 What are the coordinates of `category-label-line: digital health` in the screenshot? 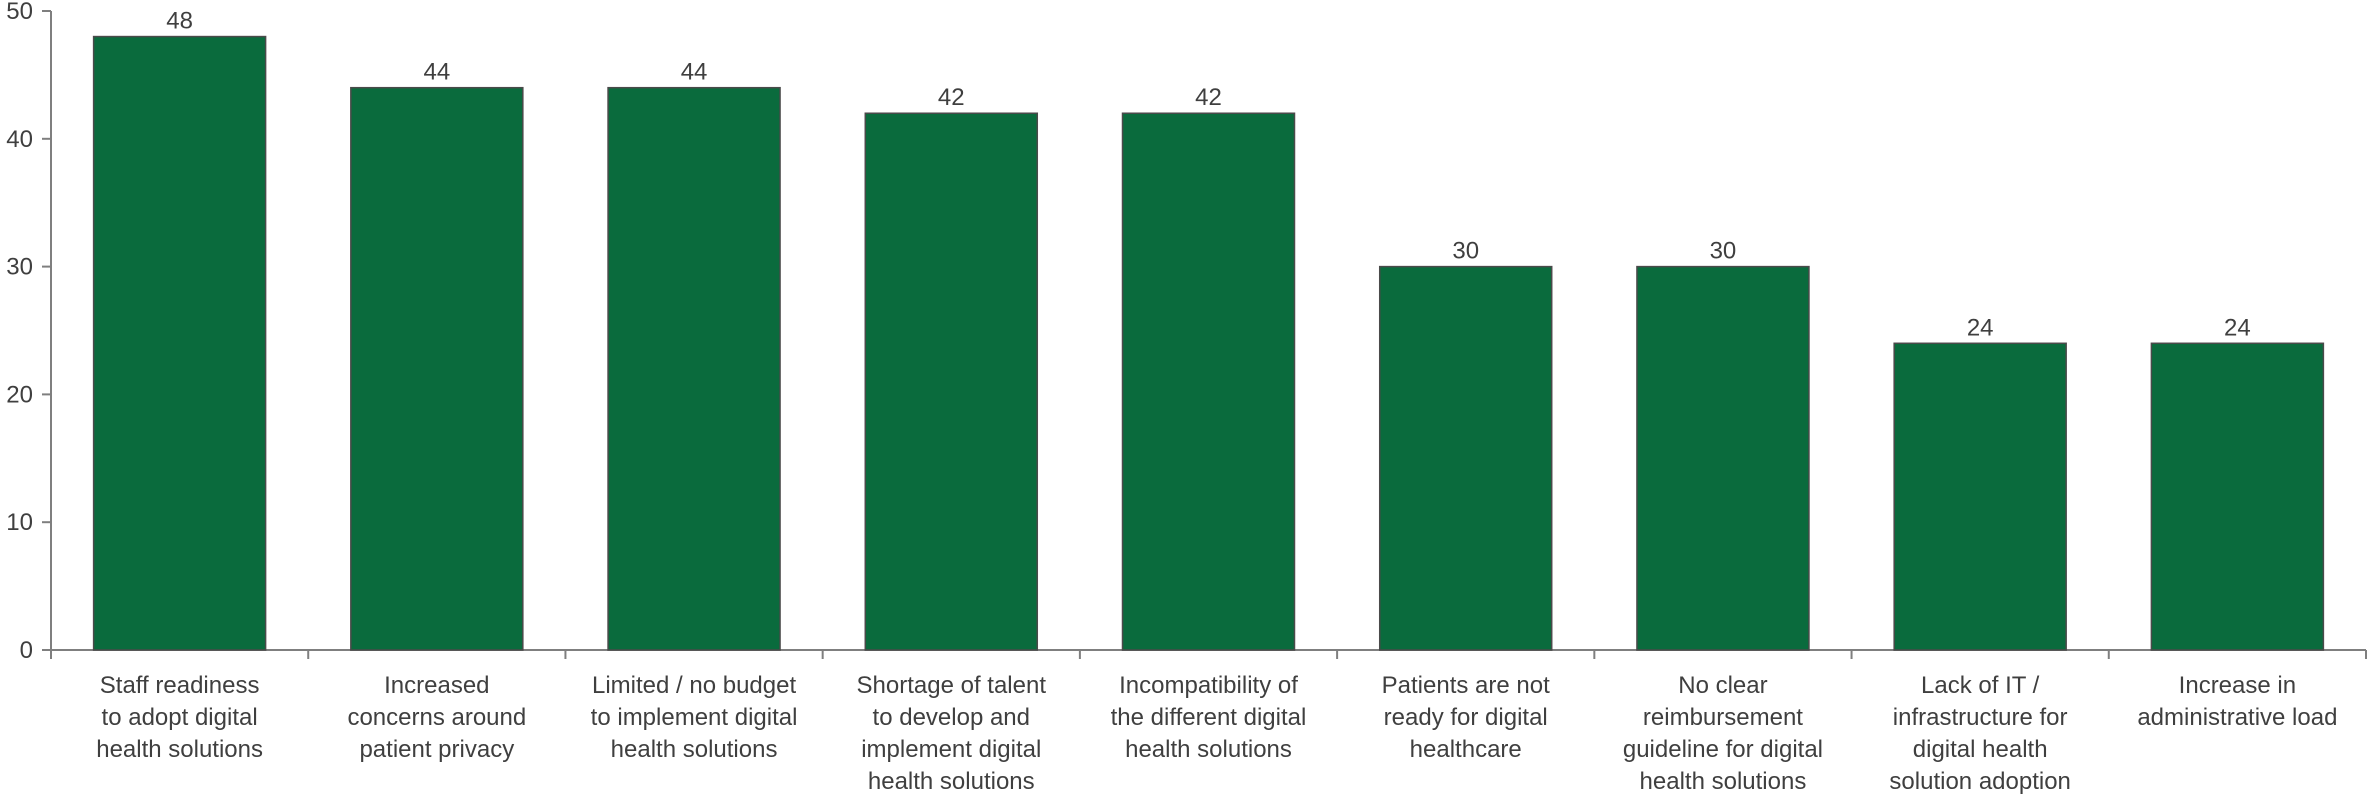 It's located at (1980, 749).